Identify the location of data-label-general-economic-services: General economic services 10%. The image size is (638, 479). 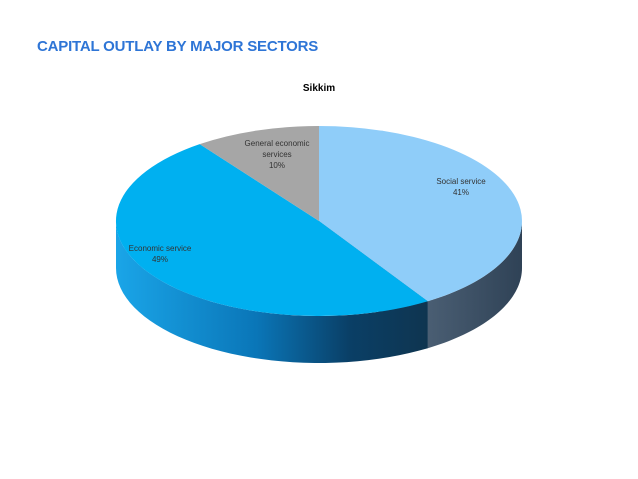
(277, 154).